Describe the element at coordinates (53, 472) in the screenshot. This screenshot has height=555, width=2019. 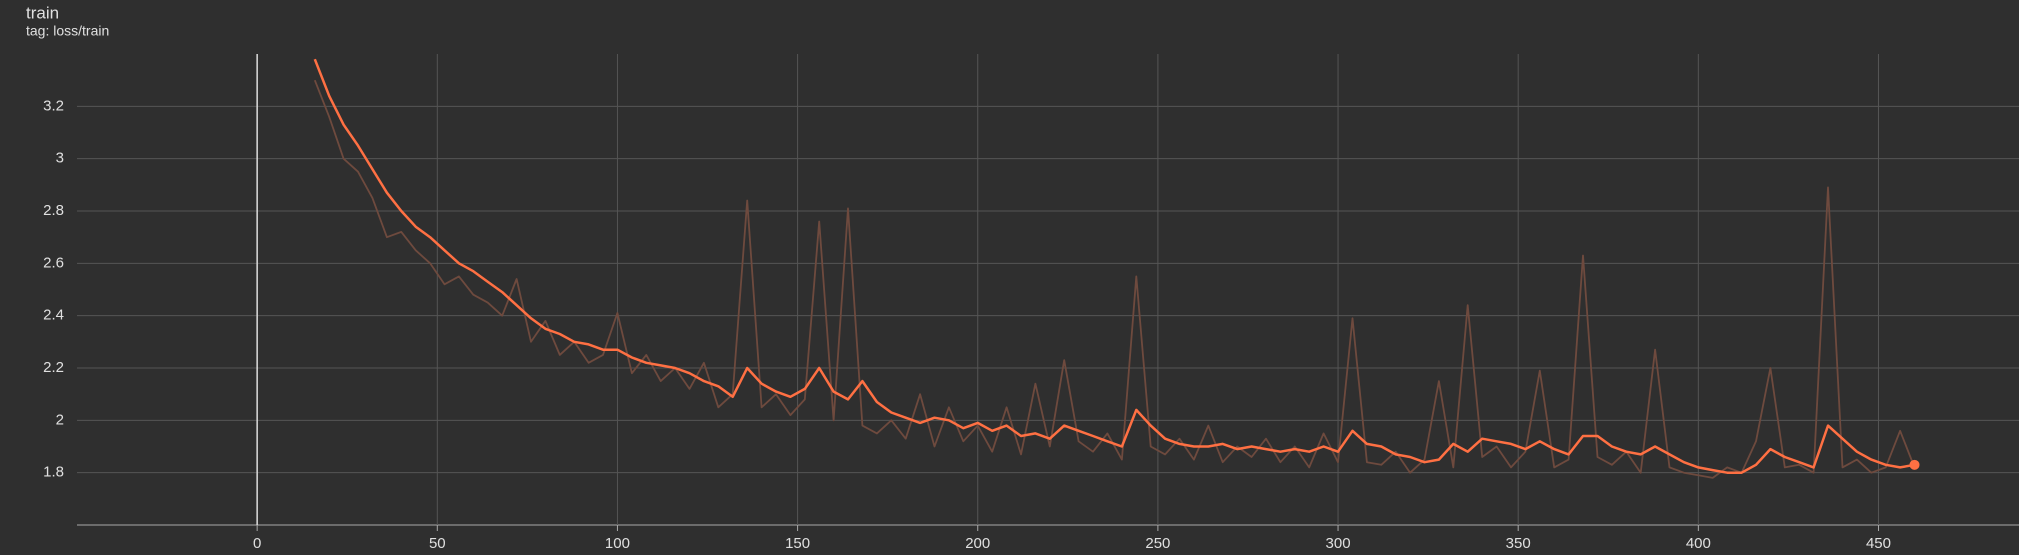
I see `y-tick-label: 1.8` at that location.